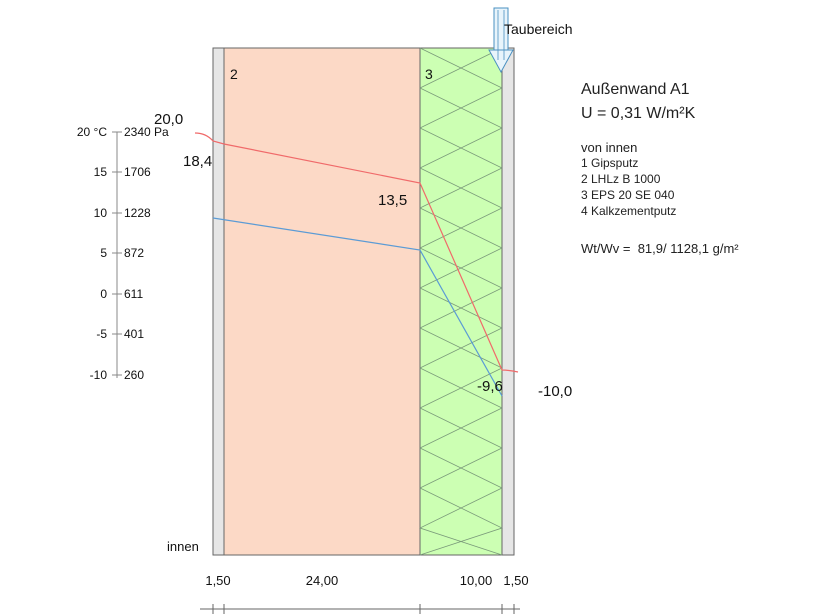 The width and height of the screenshot is (830, 616). What do you see at coordinates (555, 391) in the screenshot?
I see `temp-outside-air: -10,0` at bounding box center [555, 391].